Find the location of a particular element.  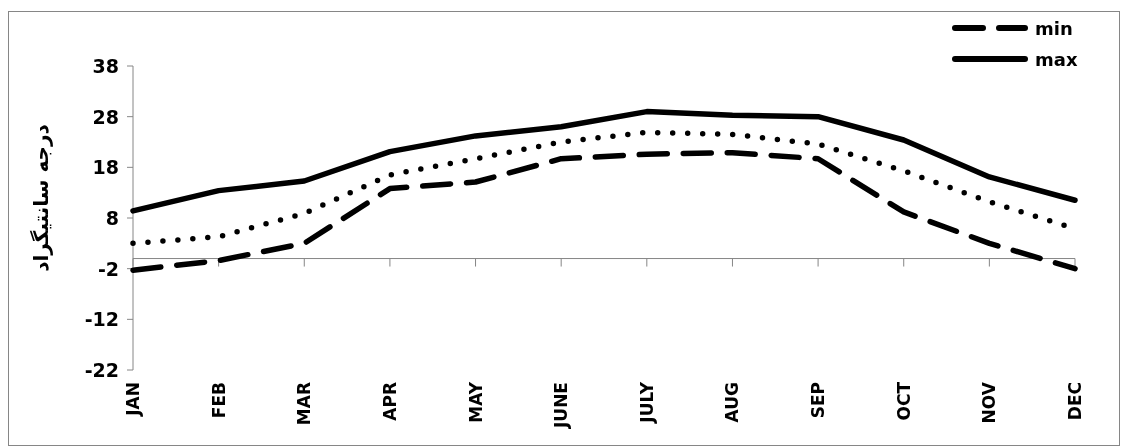

x-tick-label: OCT is located at coordinates (903, 401).